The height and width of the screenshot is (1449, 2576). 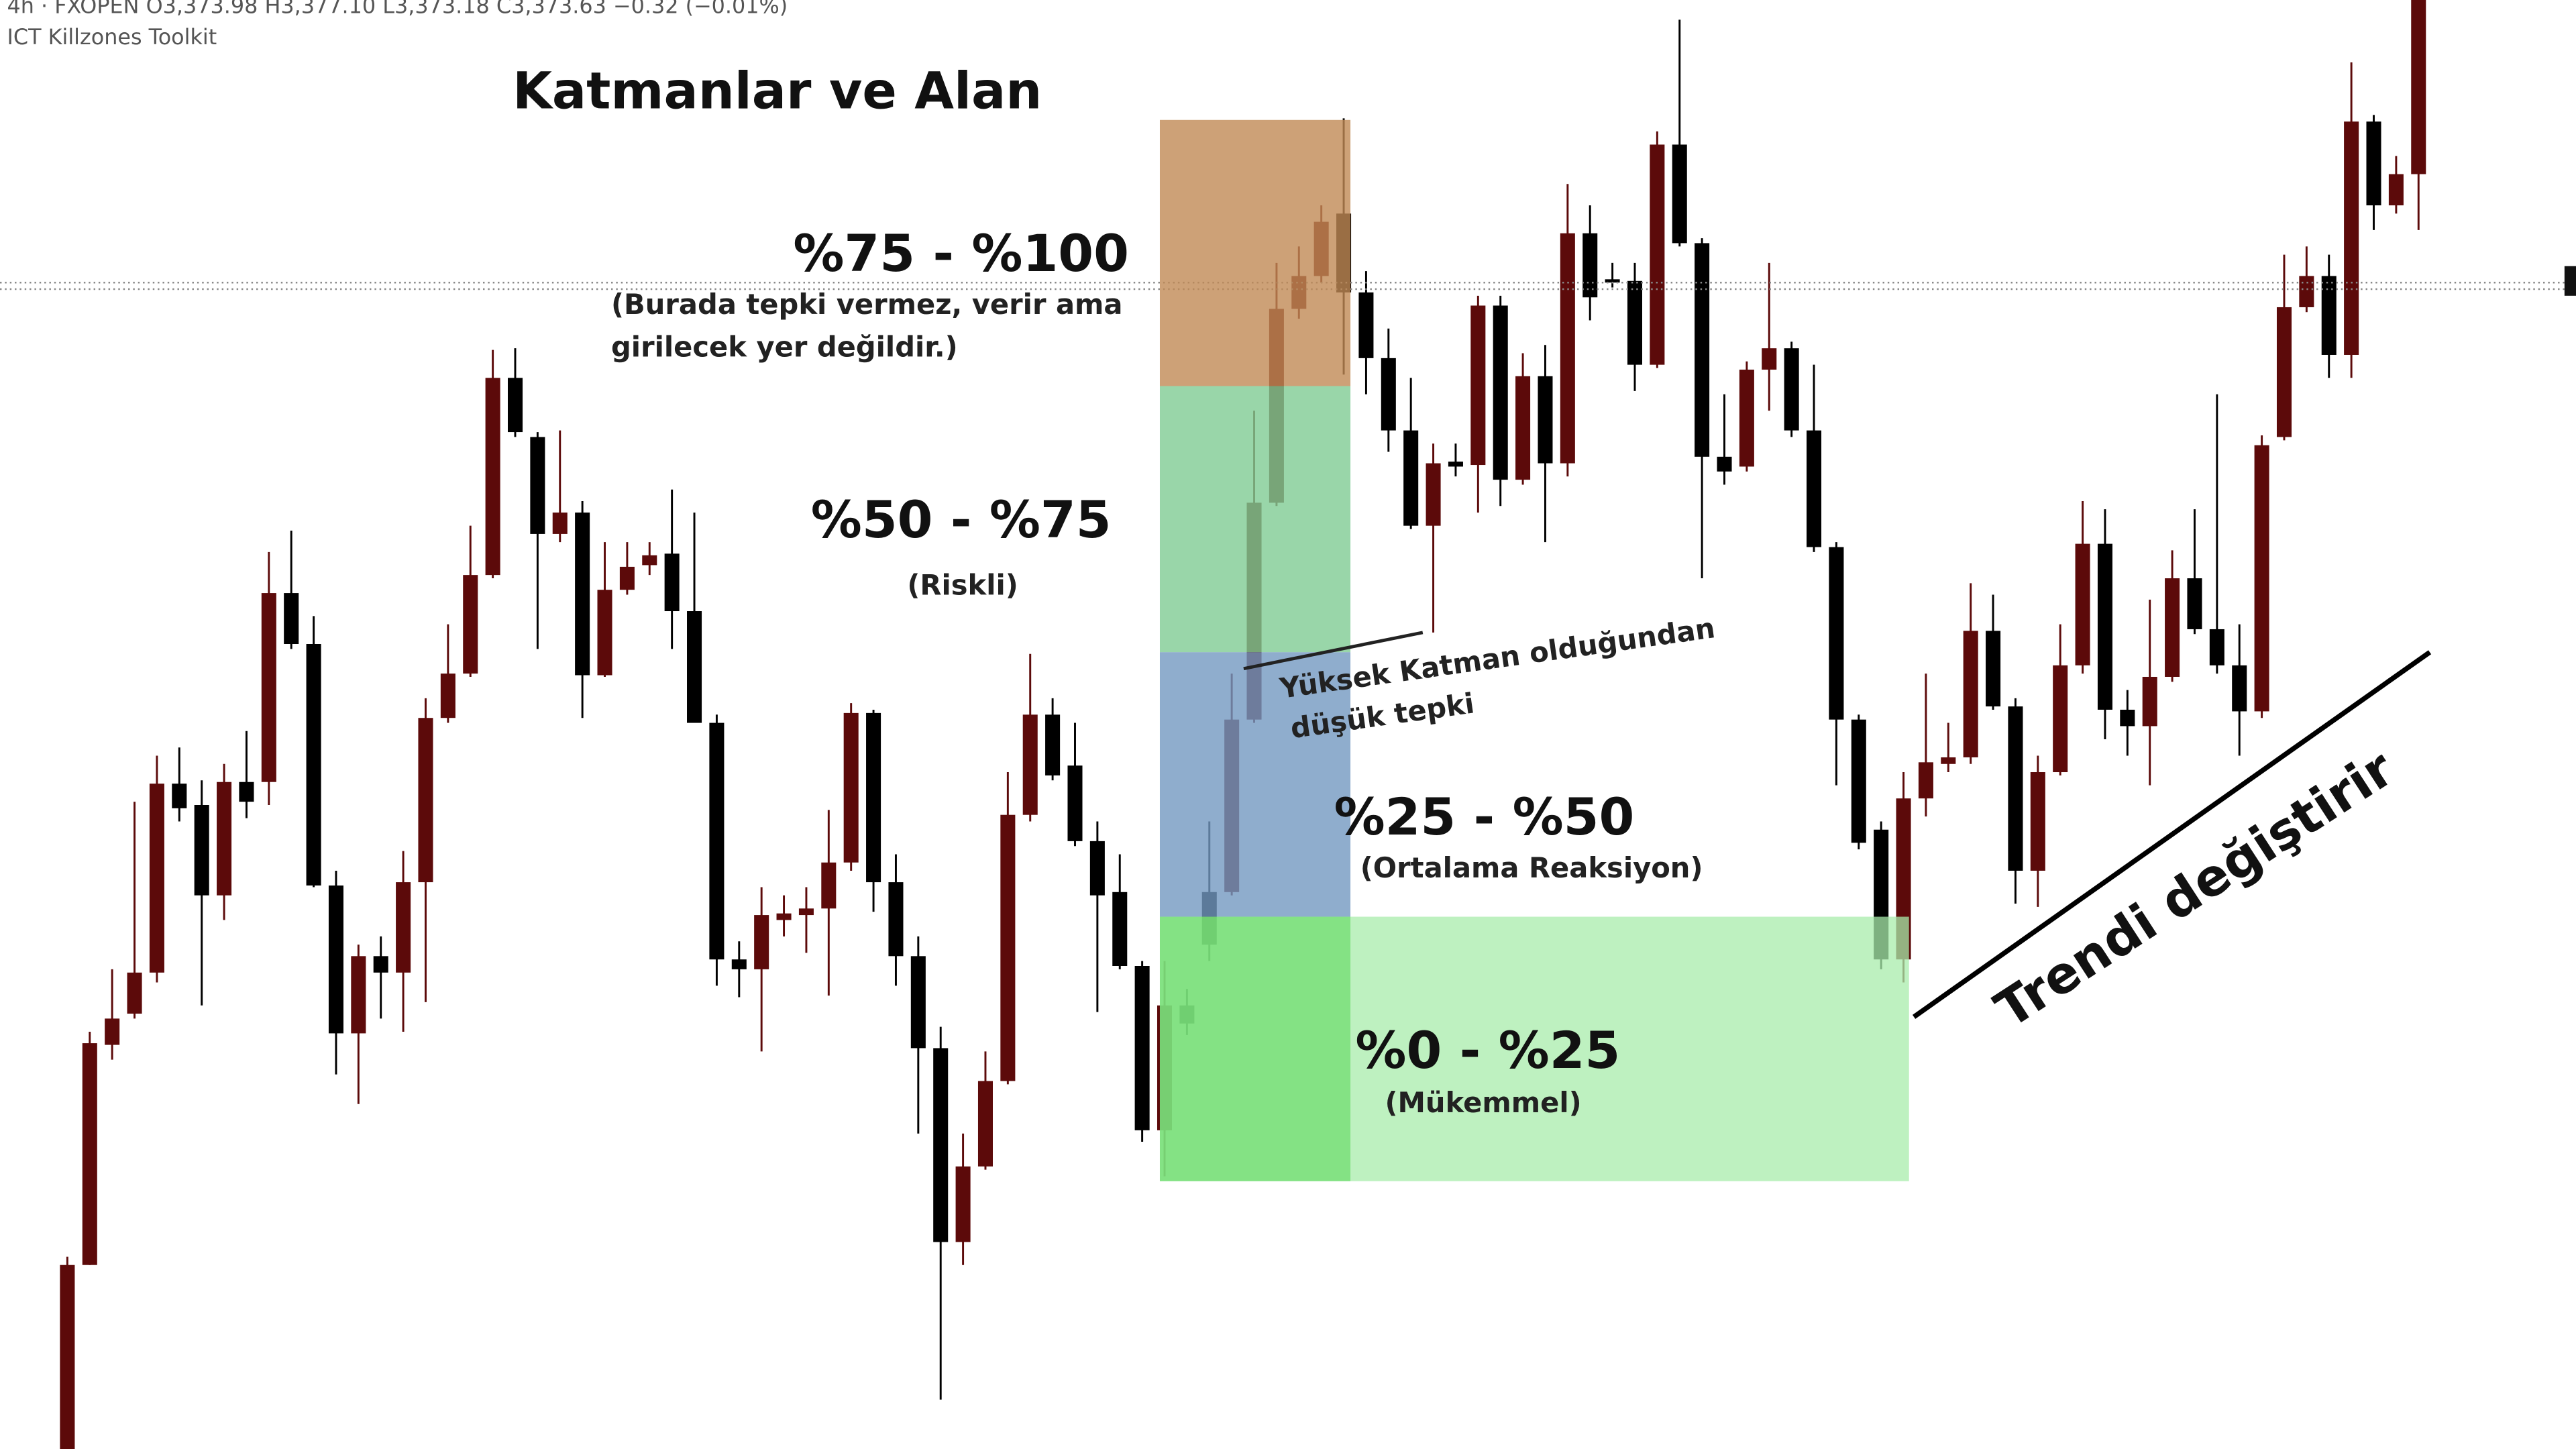 What do you see at coordinates (2570, 281) in the screenshot?
I see `price-marker` at bounding box center [2570, 281].